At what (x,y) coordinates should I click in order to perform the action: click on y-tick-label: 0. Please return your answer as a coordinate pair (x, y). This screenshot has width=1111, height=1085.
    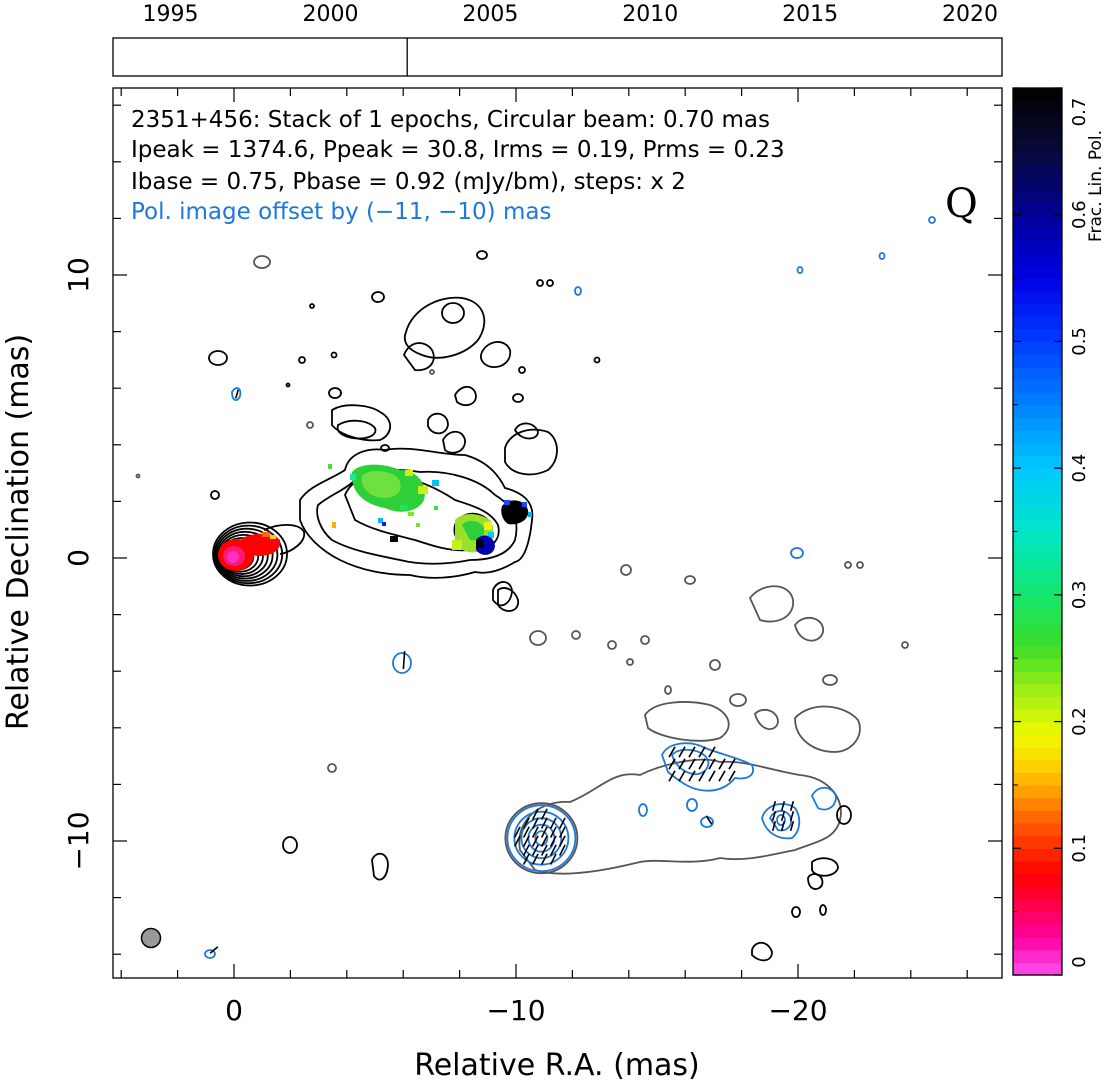
    Looking at the image, I should click on (78, 558).